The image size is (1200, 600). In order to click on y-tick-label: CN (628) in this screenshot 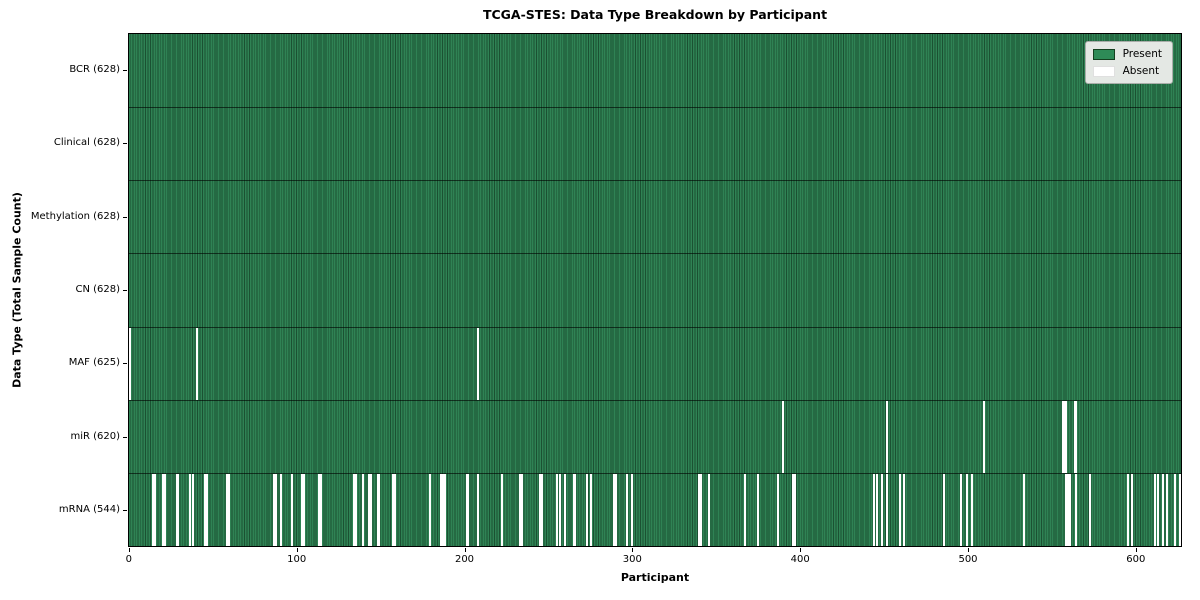, I will do `click(97, 289)`.